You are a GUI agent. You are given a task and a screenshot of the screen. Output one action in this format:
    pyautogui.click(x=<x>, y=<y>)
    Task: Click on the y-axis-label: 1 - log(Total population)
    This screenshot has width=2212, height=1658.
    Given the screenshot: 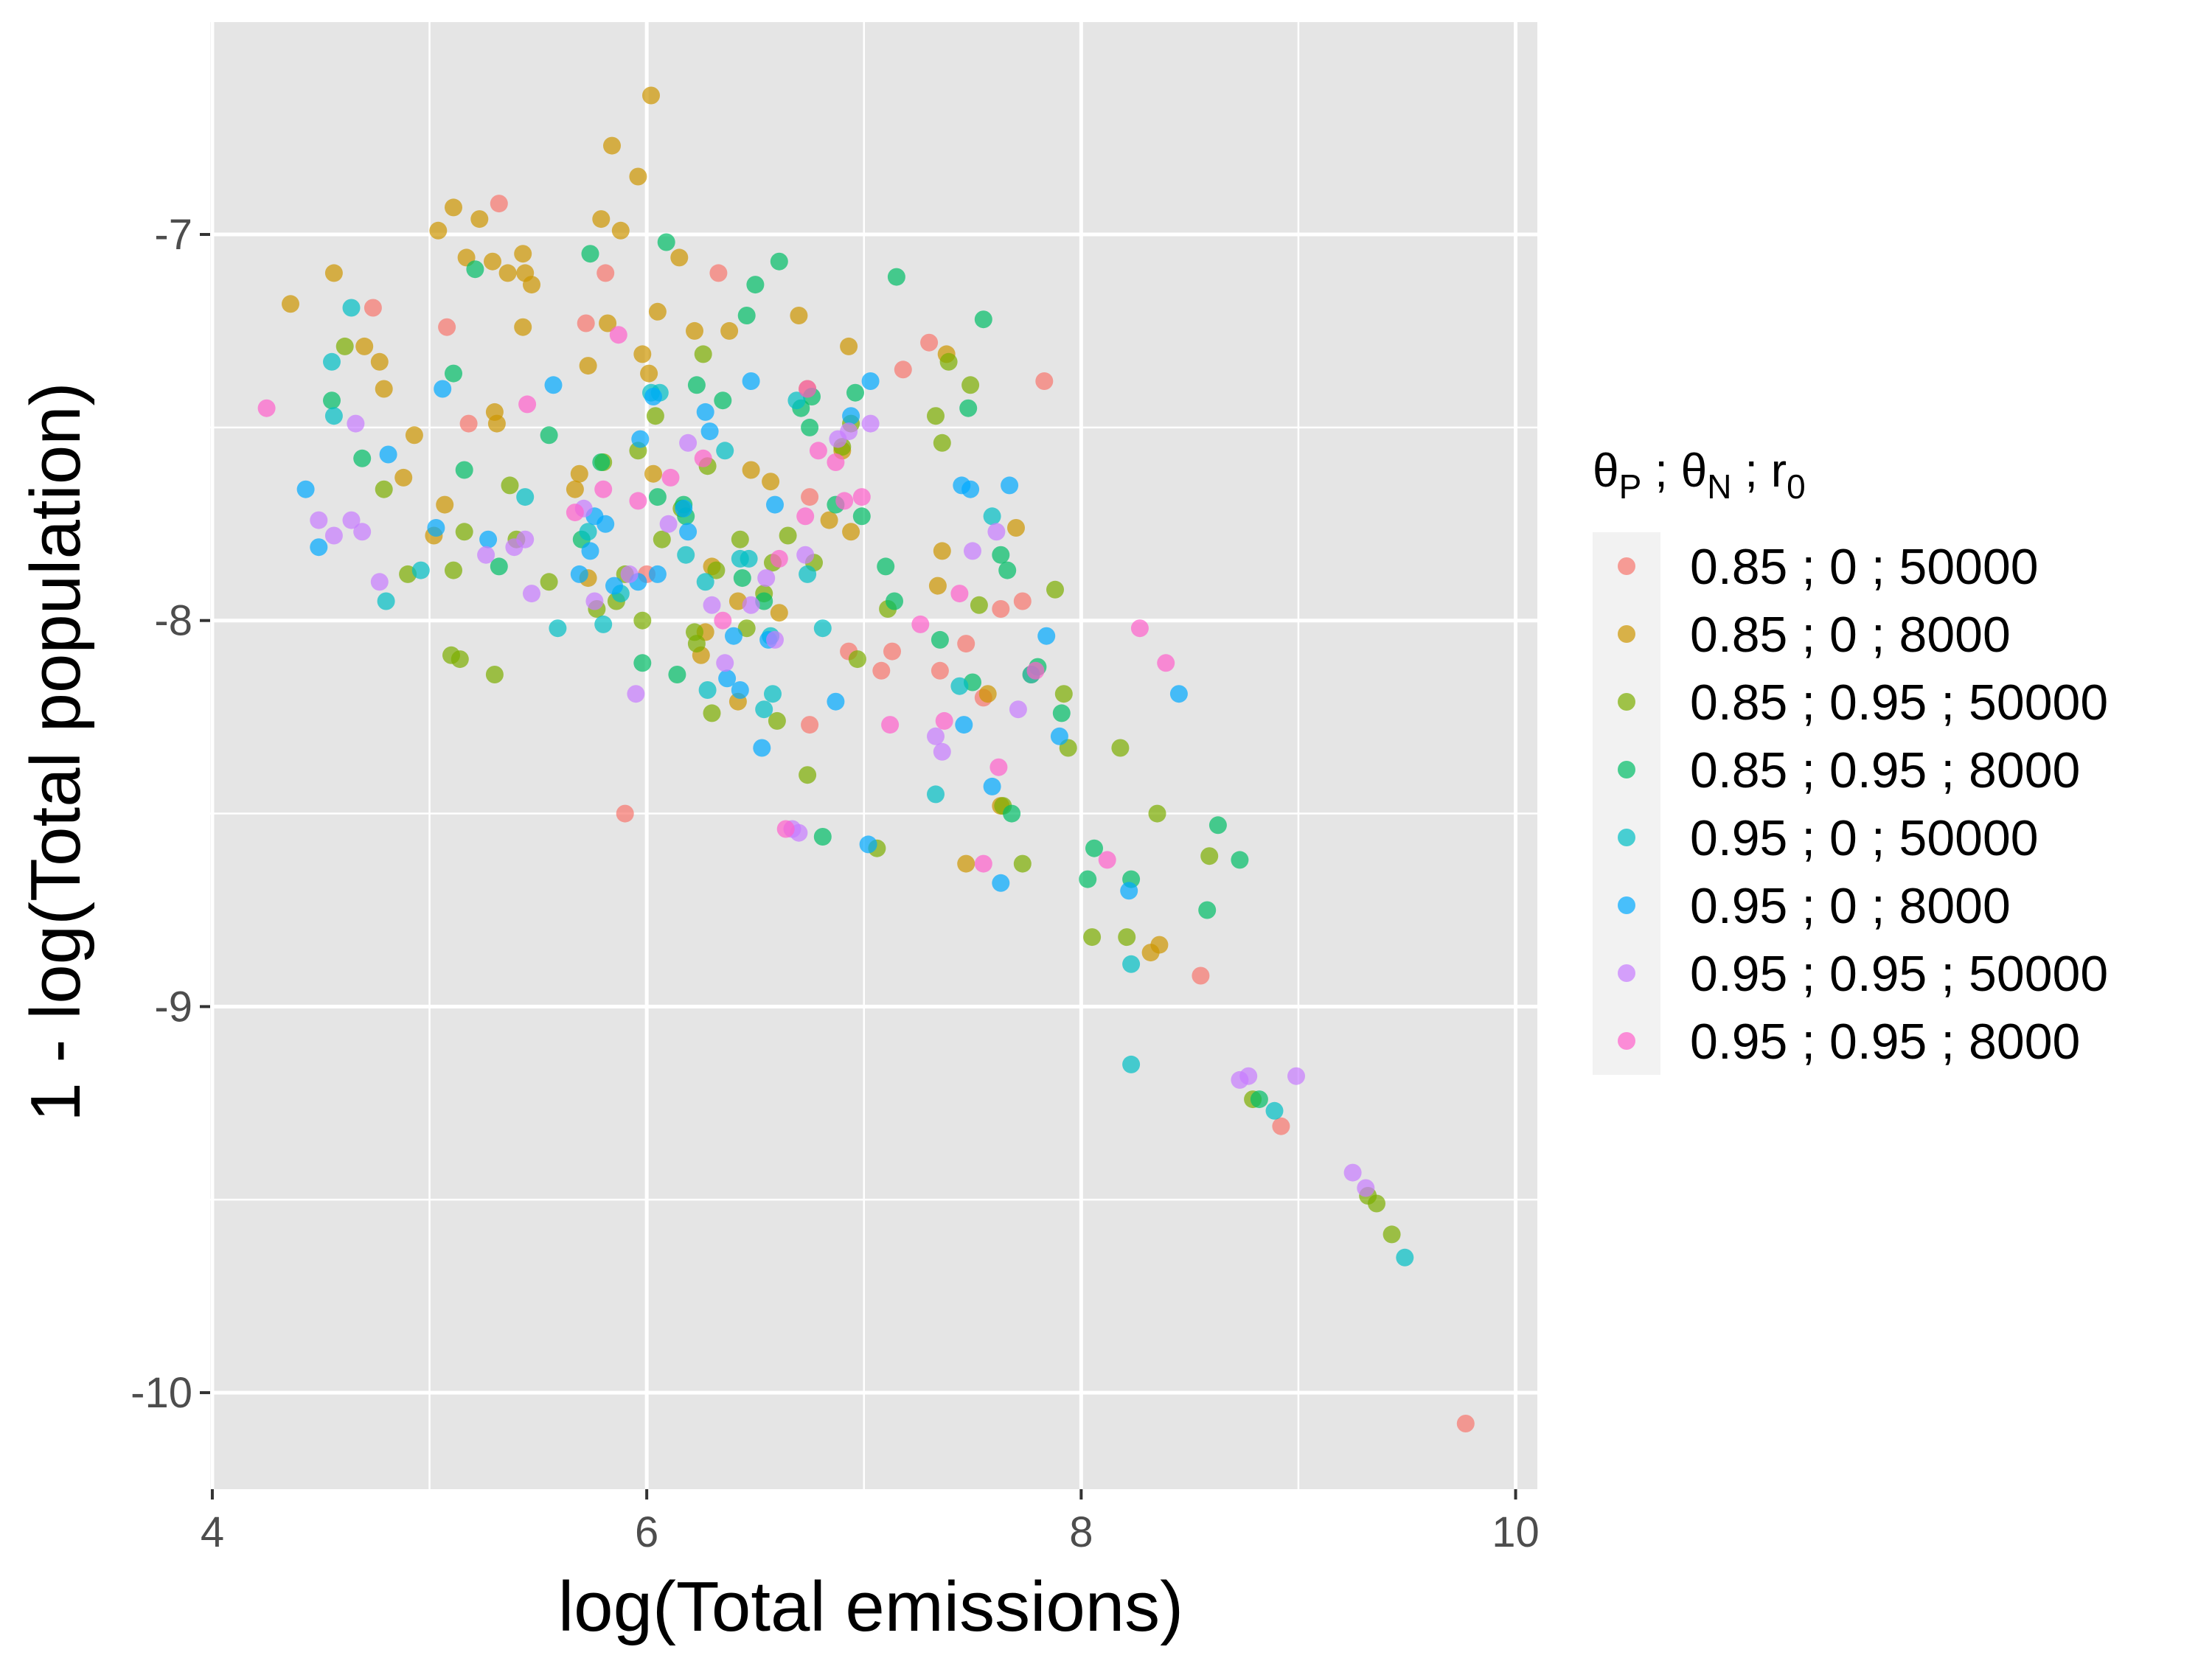 What is the action you would take?
    pyautogui.click(x=55, y=751)
    